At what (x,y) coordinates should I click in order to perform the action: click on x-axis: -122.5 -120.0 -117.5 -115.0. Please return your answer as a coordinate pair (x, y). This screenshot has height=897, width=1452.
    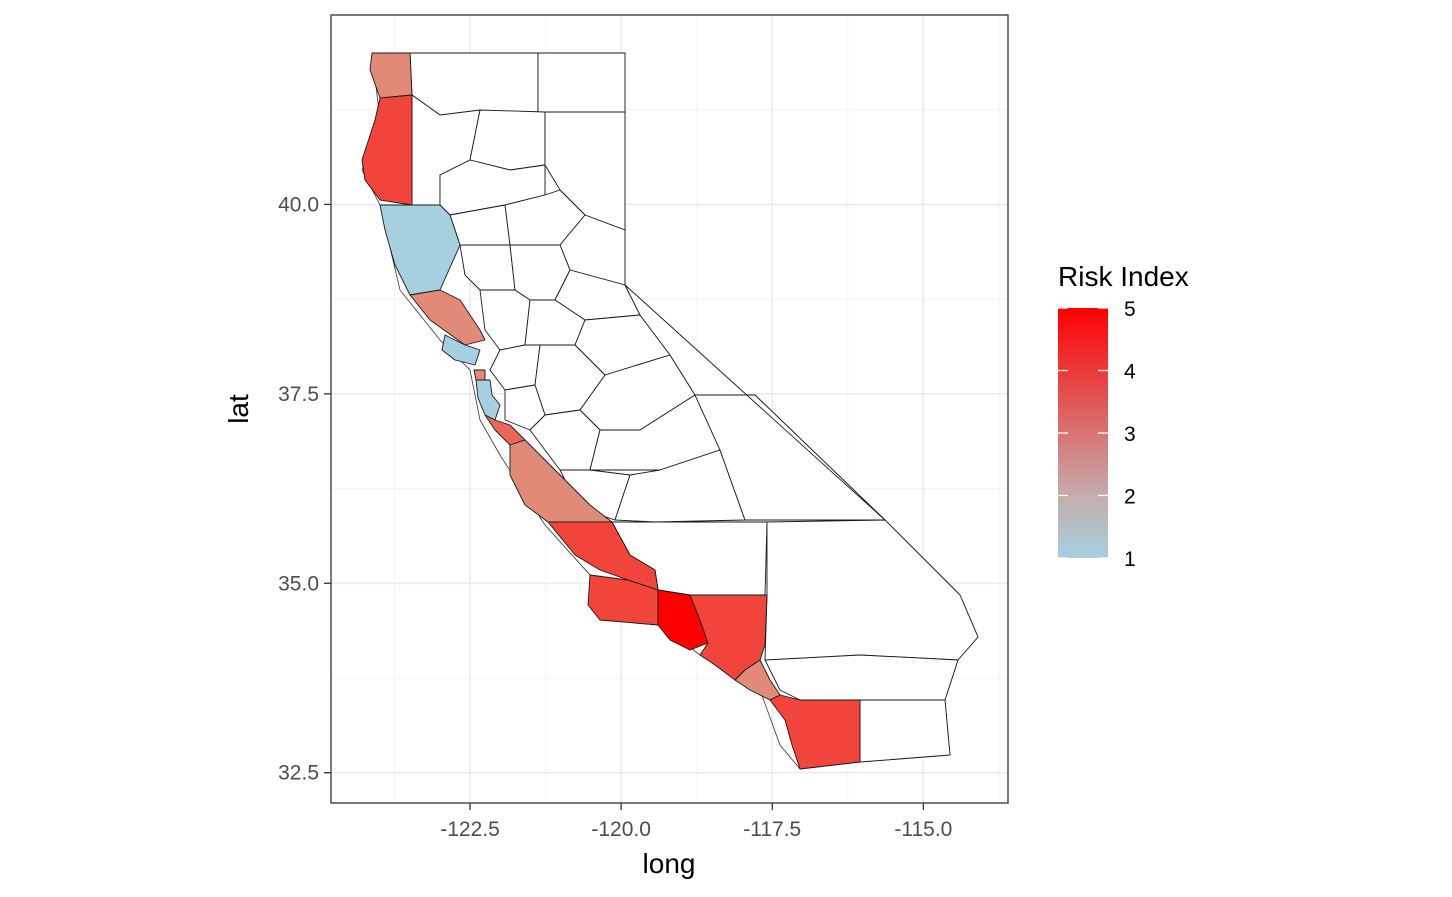
    Looking at the image, I should click on (696, 822).